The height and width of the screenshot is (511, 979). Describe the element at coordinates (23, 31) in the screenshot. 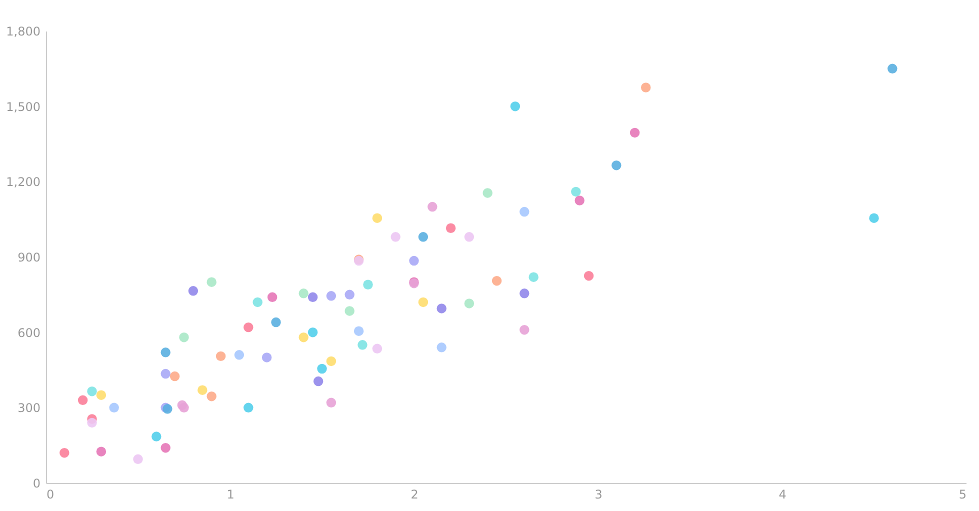

I see `y-tick-label: 1,800` at that location.